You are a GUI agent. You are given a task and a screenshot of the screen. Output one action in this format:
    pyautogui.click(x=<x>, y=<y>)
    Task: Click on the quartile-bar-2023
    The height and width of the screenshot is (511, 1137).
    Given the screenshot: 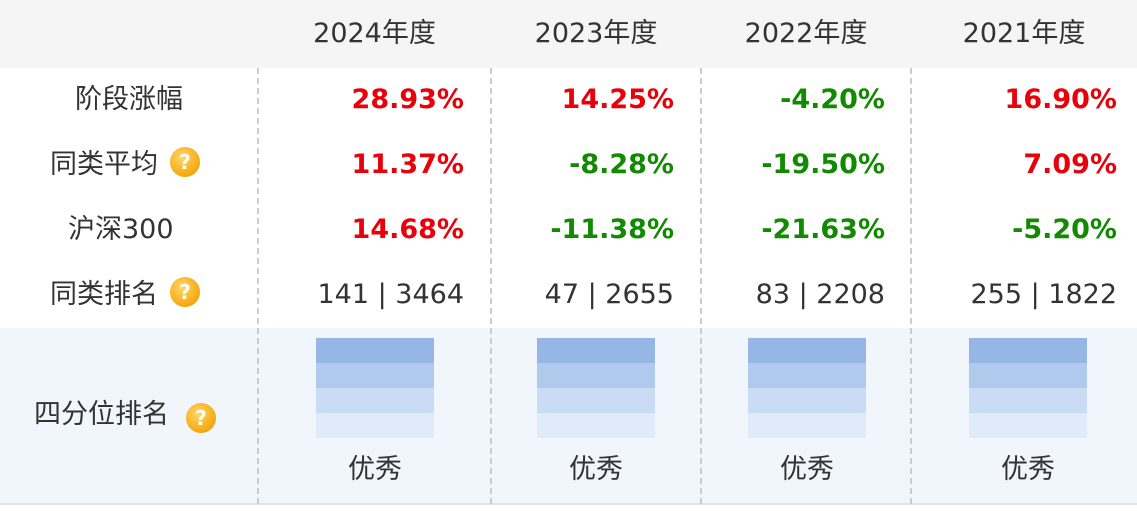 What is the action you would take?
    pyautogui.click(x=596, y=388)
    